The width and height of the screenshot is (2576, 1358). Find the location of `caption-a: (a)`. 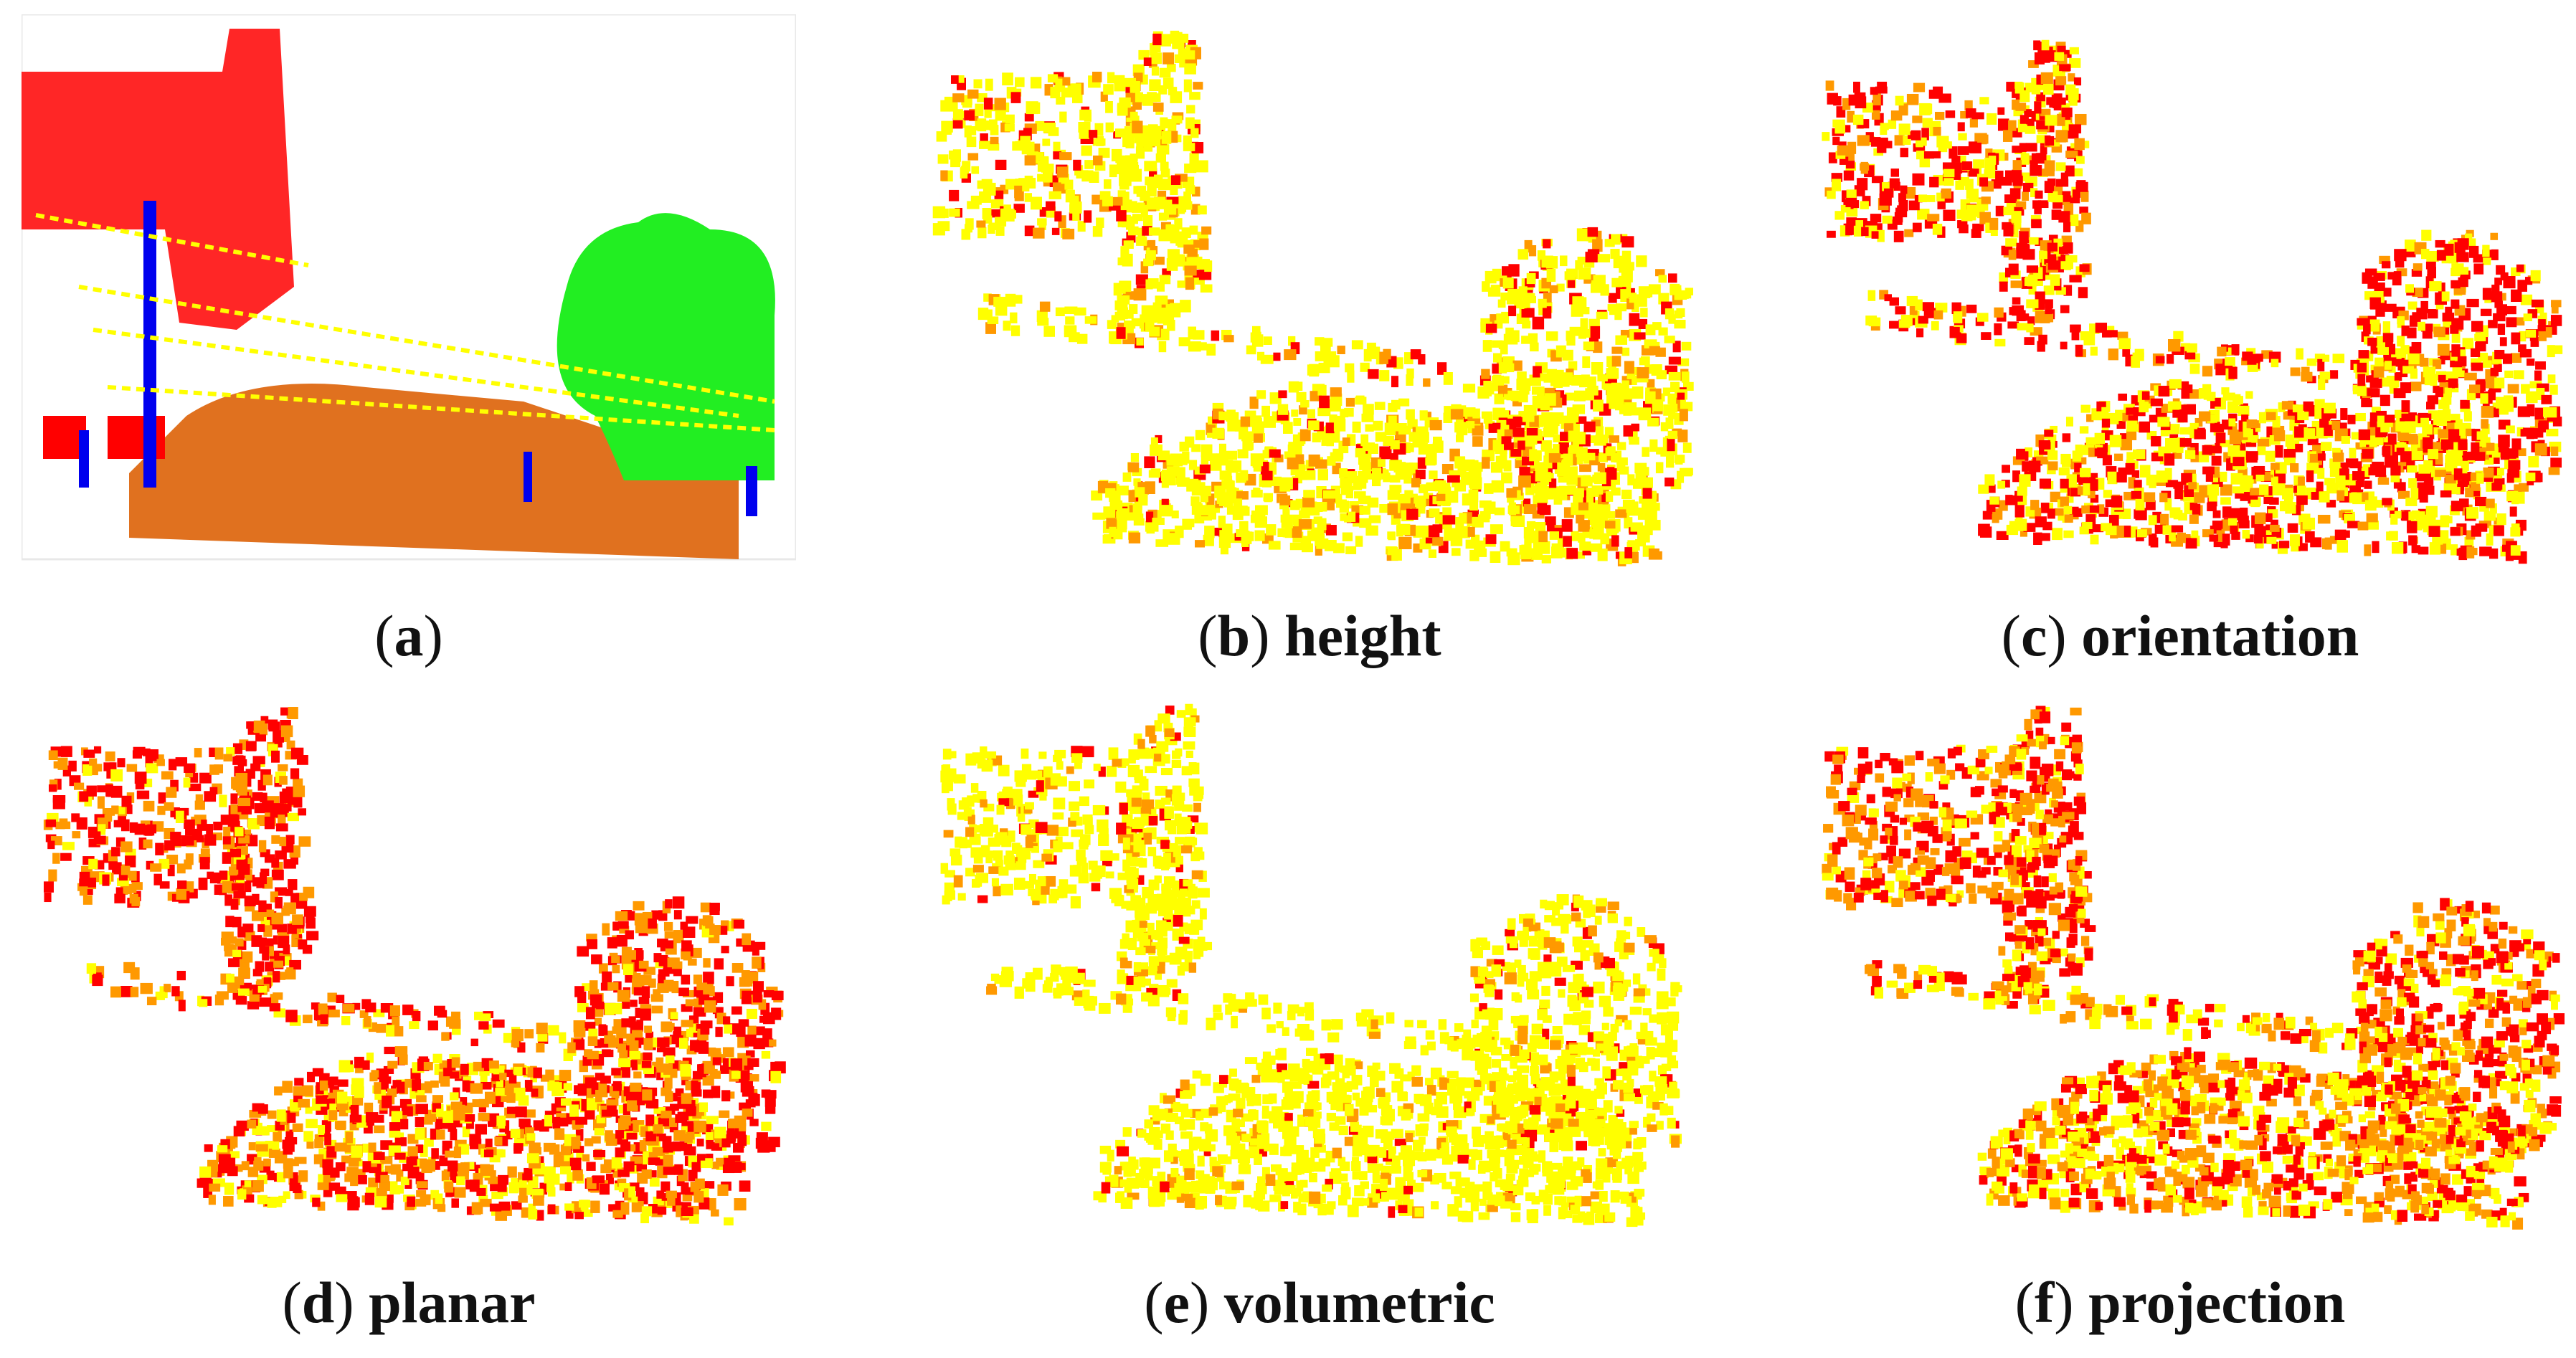

caption-a: (a) is located at coordinates (408, 635).